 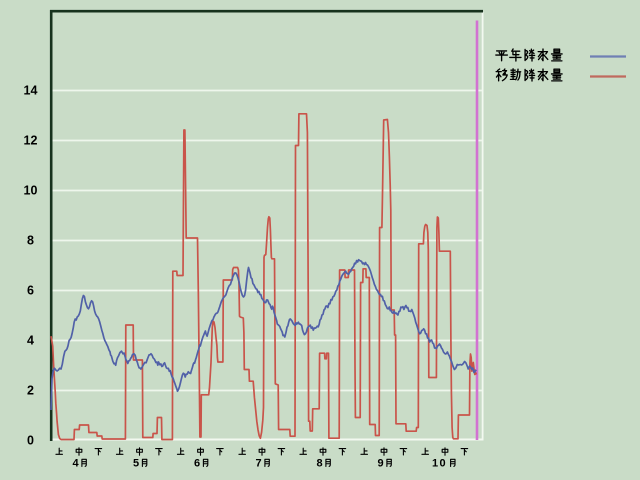 What do you see at coordinates (435, 463) in the screenshot?
I see `svg-text: 1` at bounding box center [435, 463].